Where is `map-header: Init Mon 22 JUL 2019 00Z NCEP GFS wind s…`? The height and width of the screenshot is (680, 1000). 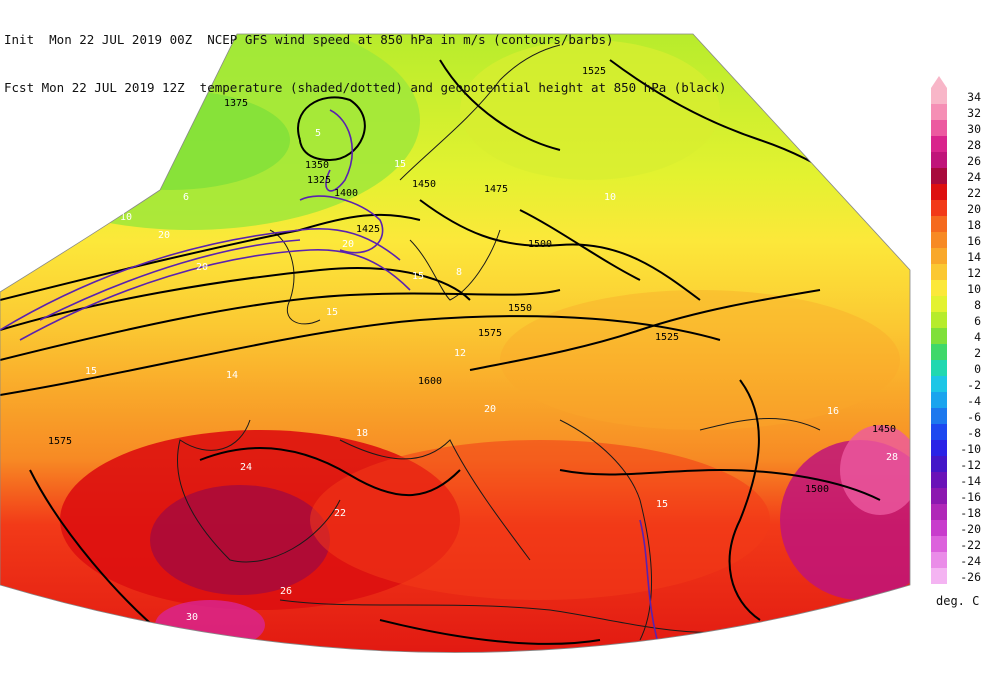 map-header: Init Mon 22 JUL 2019 00Z NCEP GFS wind s… is located at coordinates (365, 56).